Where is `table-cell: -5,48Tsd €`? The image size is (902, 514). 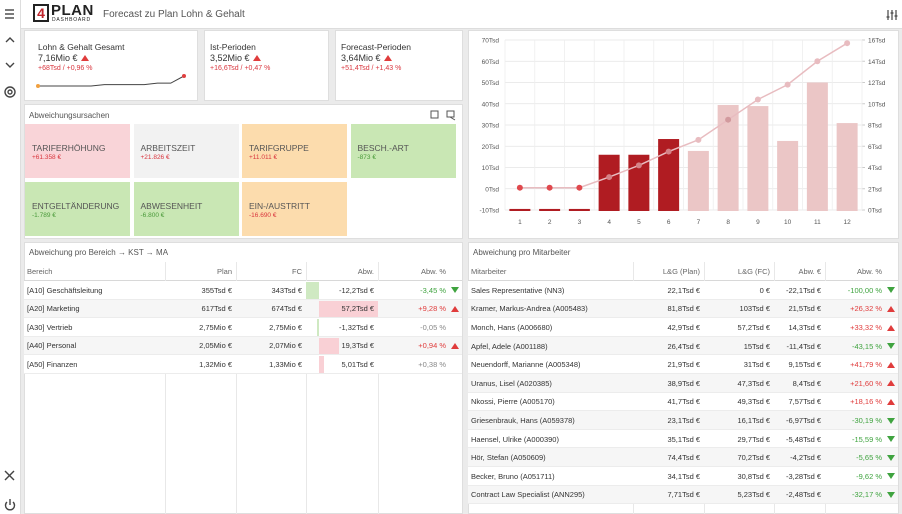 table-cell: -5,48Tsd € is located at coordinates (803, 439).